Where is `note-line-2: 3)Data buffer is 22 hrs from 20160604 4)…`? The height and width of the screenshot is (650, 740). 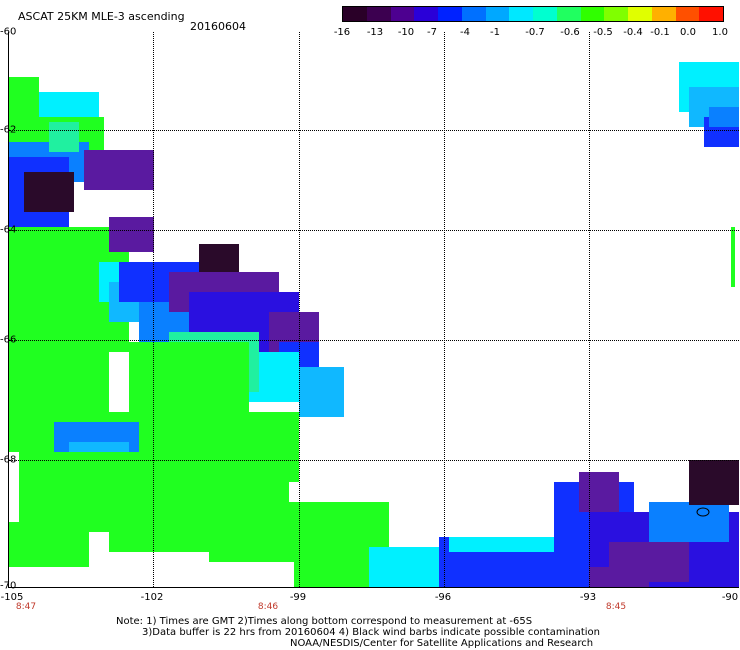 note-line-2: 3)Data buffer is 22 hrs from 20160604 4)… is located at coordinates (371, 632).